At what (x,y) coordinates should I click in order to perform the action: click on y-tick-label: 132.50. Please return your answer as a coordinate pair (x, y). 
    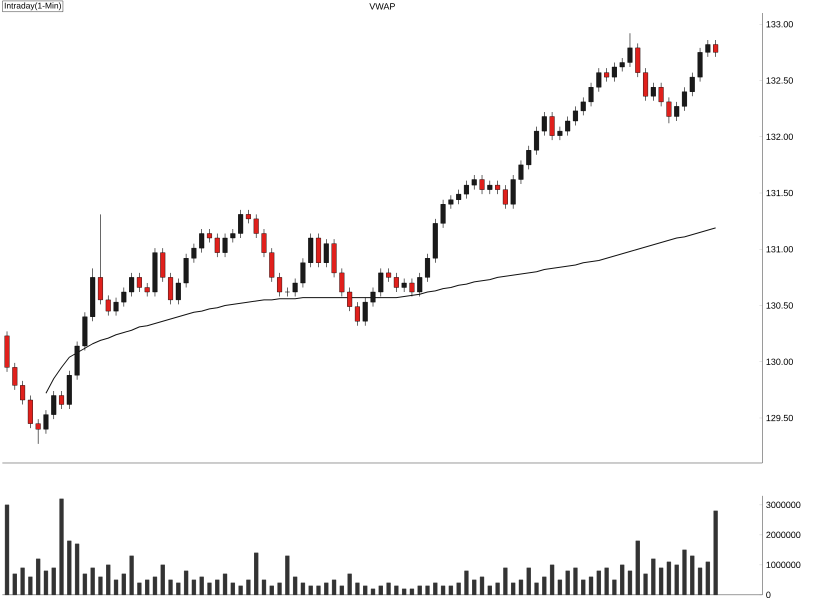
    Looking at the image, I should click on (779, 80).